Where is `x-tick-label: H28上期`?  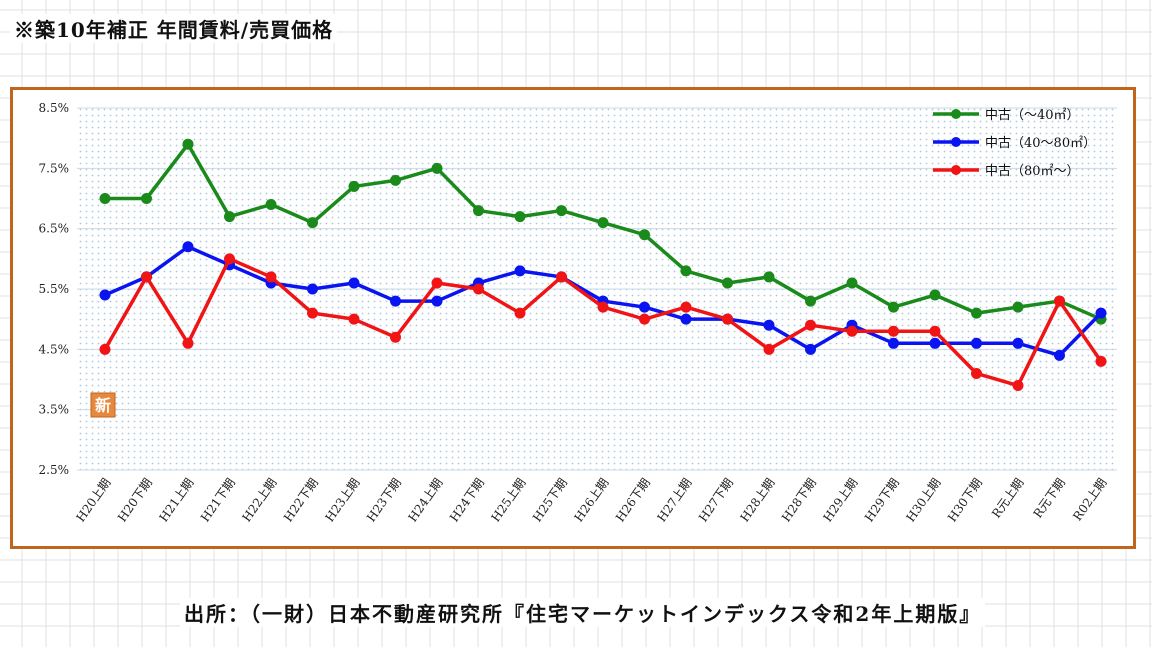 x-tick-label: H28上期 is located at coordinates (757, 500).